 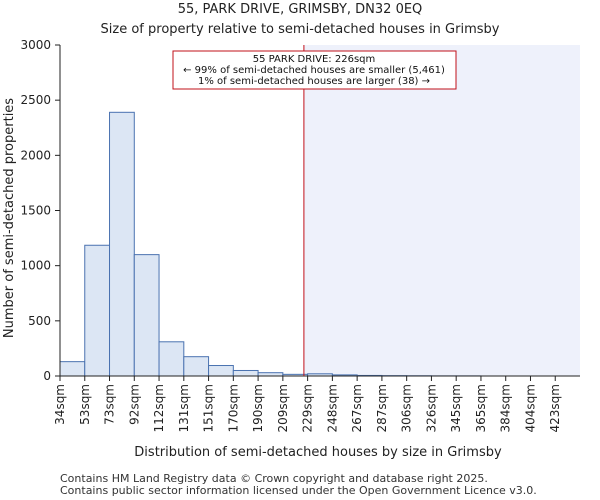 What do you see at coordinates (506, 408) in the screenshot?
I see `x-tick-label: 384sqm` at bounding box center [506, 408].